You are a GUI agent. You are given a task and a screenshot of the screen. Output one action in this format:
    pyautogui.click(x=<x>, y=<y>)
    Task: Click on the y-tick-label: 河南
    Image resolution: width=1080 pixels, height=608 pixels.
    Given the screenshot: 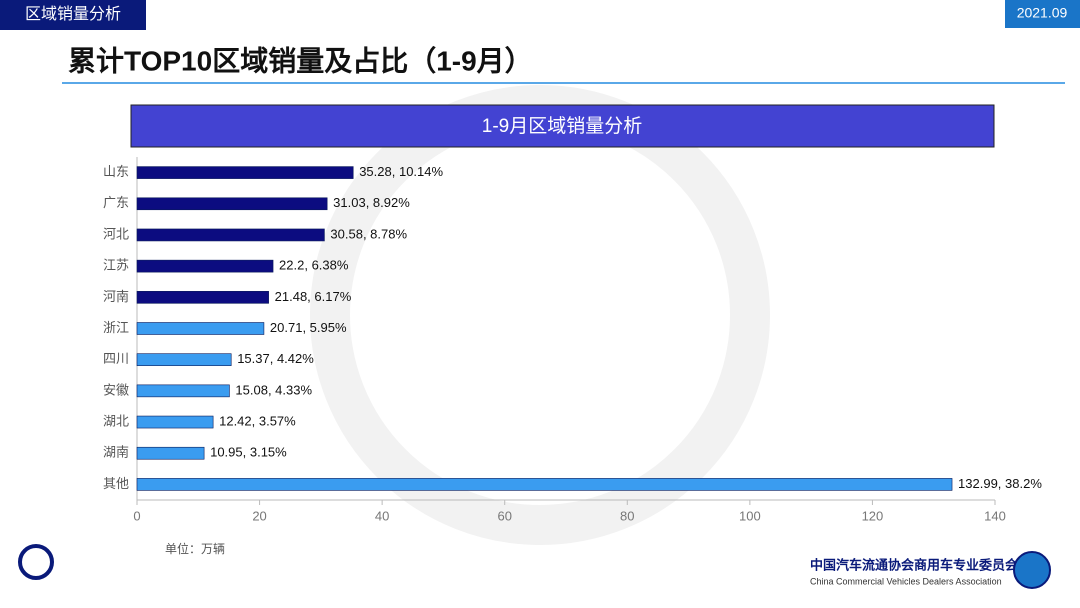 What is the action you would take?
    pyautogui.click(x=116, y=296)
    